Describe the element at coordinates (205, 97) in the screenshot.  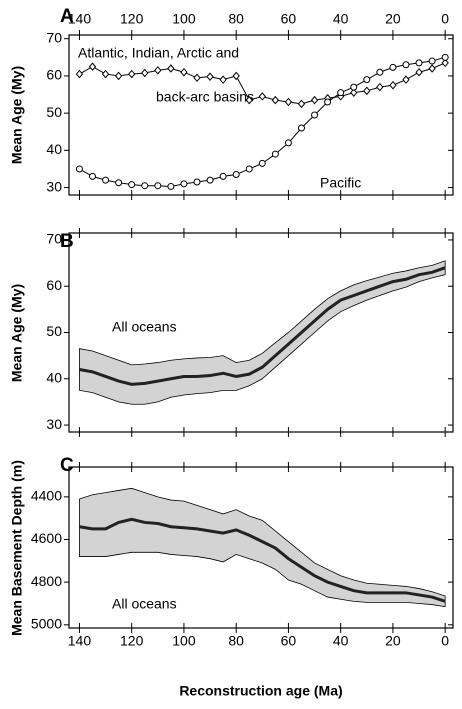
I see `annotation: back-arc basins` at that location.